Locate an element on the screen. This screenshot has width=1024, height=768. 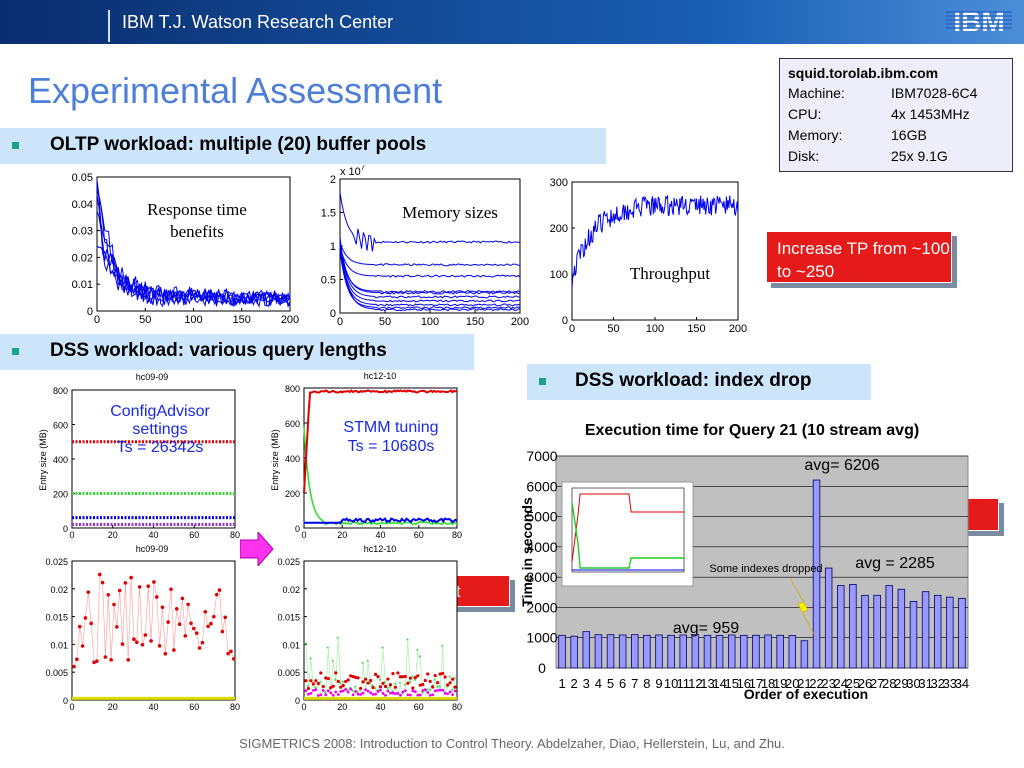
x-tick-label: 24 is located at coordinates (841, 683).